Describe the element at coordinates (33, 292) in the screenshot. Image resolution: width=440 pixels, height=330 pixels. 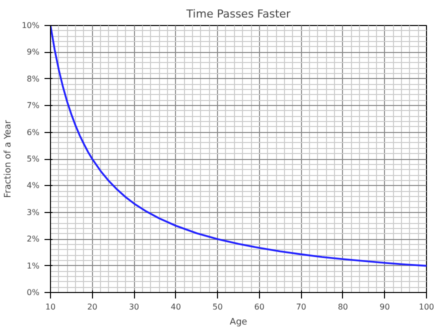
I see `y-tick-label: 0%` at that location.